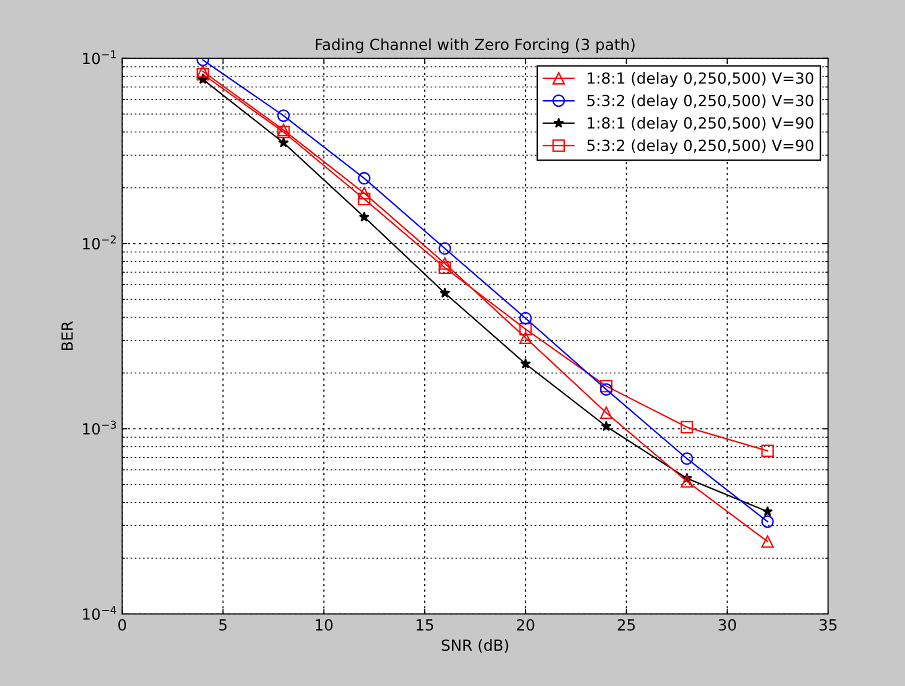  I want to click on y-tick-label: 10$^{−1}$, so click(99, 57).